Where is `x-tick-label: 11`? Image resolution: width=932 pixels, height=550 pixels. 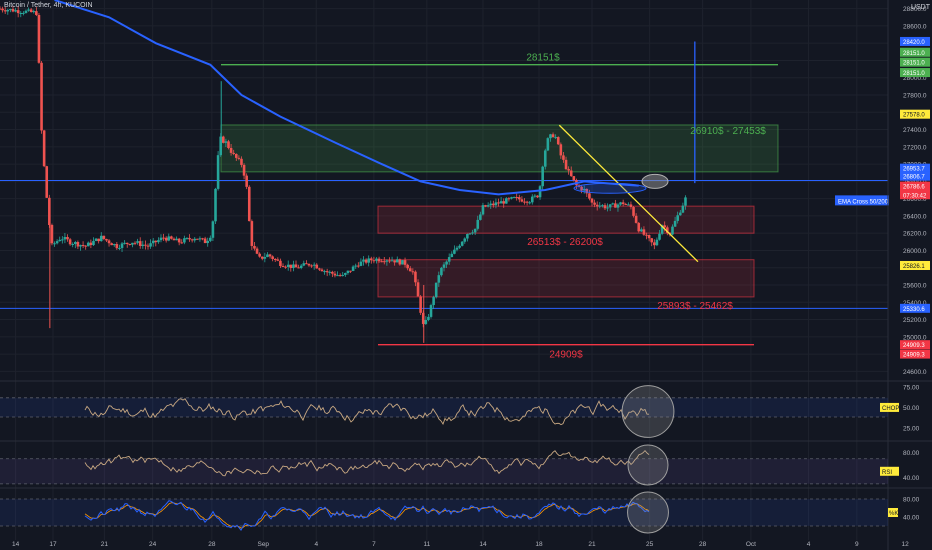 x-tick-label: 11 is located at coordinates (426, 544).